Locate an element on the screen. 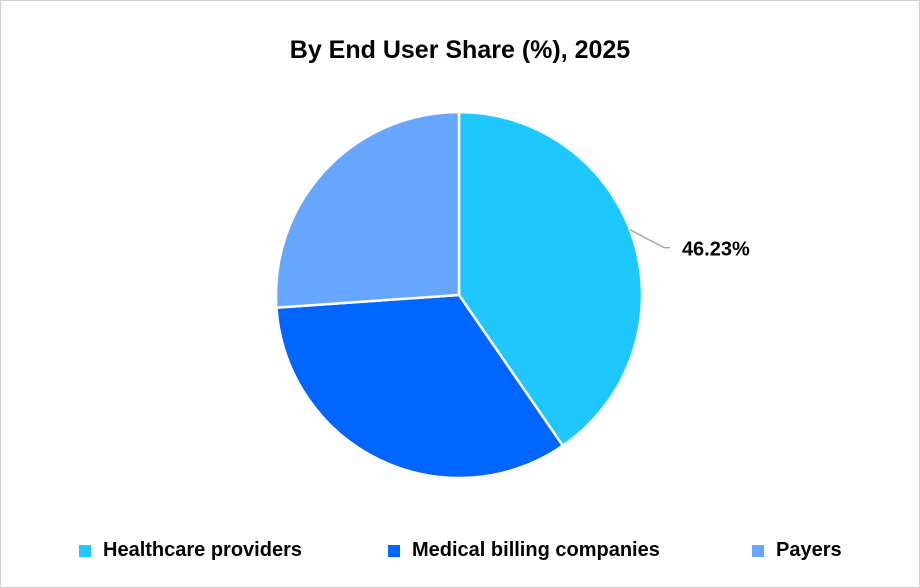 The height and width of the screenshot is (588, 920). chart-title: By End User Share (%), 2025 is located at coordinates (460, 50).